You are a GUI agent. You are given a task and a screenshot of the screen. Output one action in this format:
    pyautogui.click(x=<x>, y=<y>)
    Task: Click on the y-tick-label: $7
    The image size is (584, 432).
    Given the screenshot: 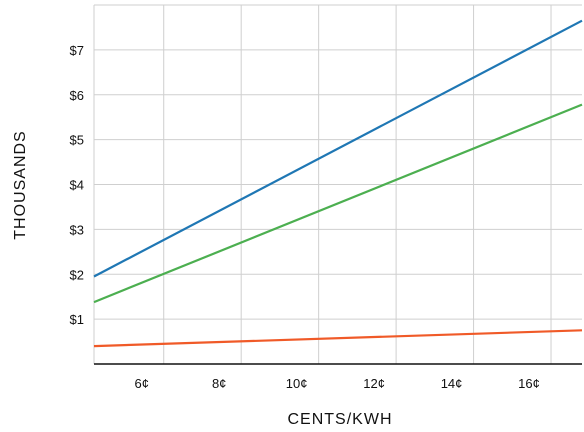 What is the action you would take?
    pyautogui.click(x=77, y=50)
    